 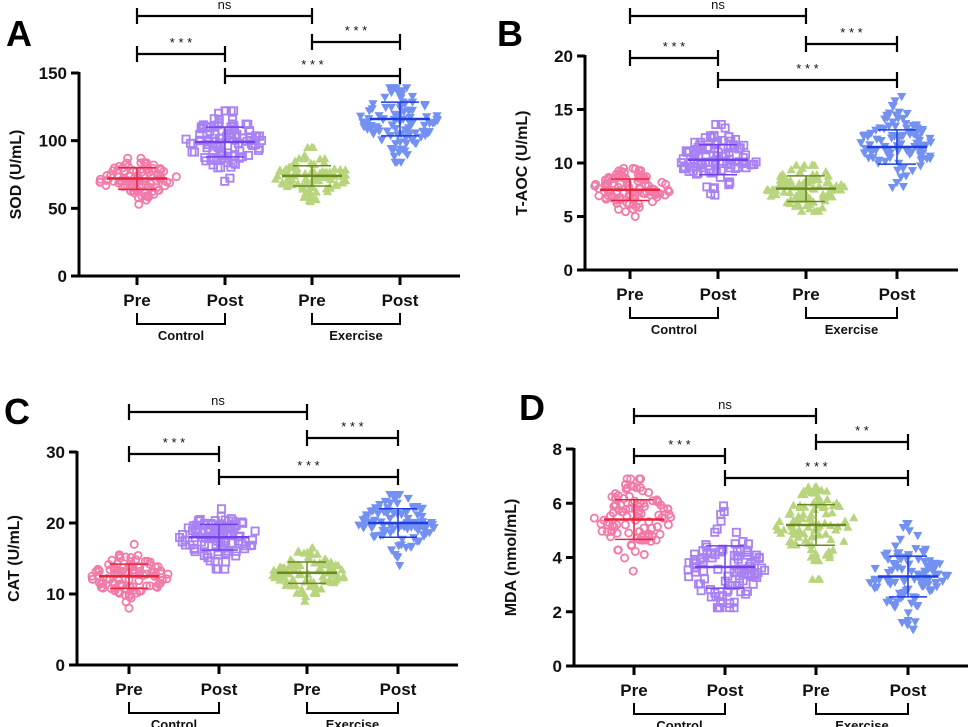 I want to click on significance-label: * * *, so click(x=174, y=442).